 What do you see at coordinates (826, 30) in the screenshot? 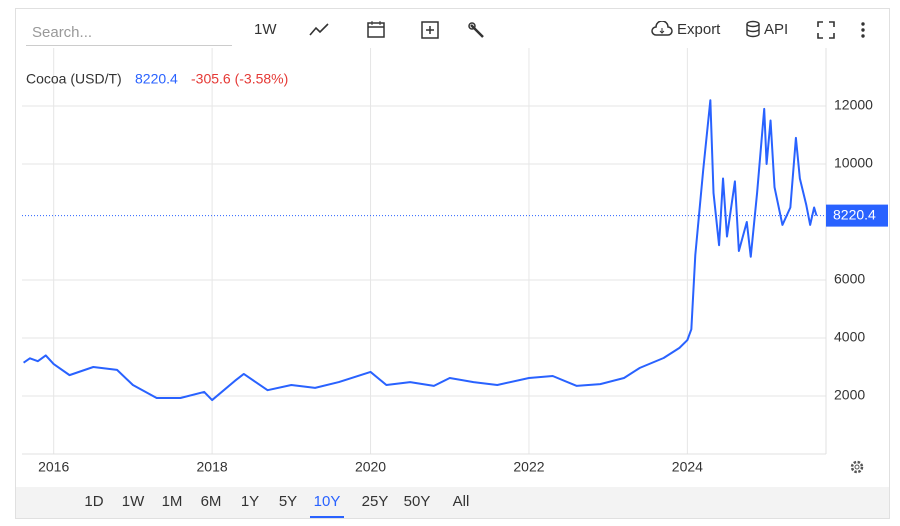
I see `fullscreen-icon` at bounding box center [826, 30].